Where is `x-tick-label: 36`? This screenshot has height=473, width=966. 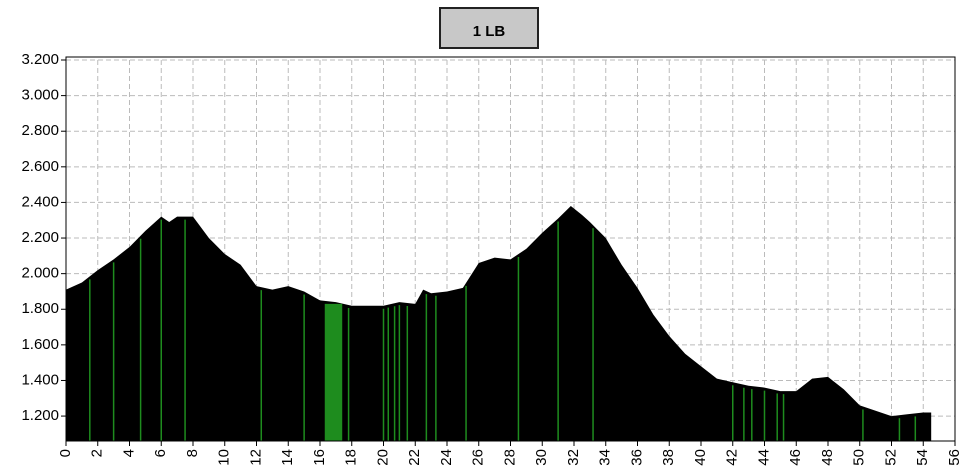
x-tick-label: 36 is located at coordinates (636, 457).